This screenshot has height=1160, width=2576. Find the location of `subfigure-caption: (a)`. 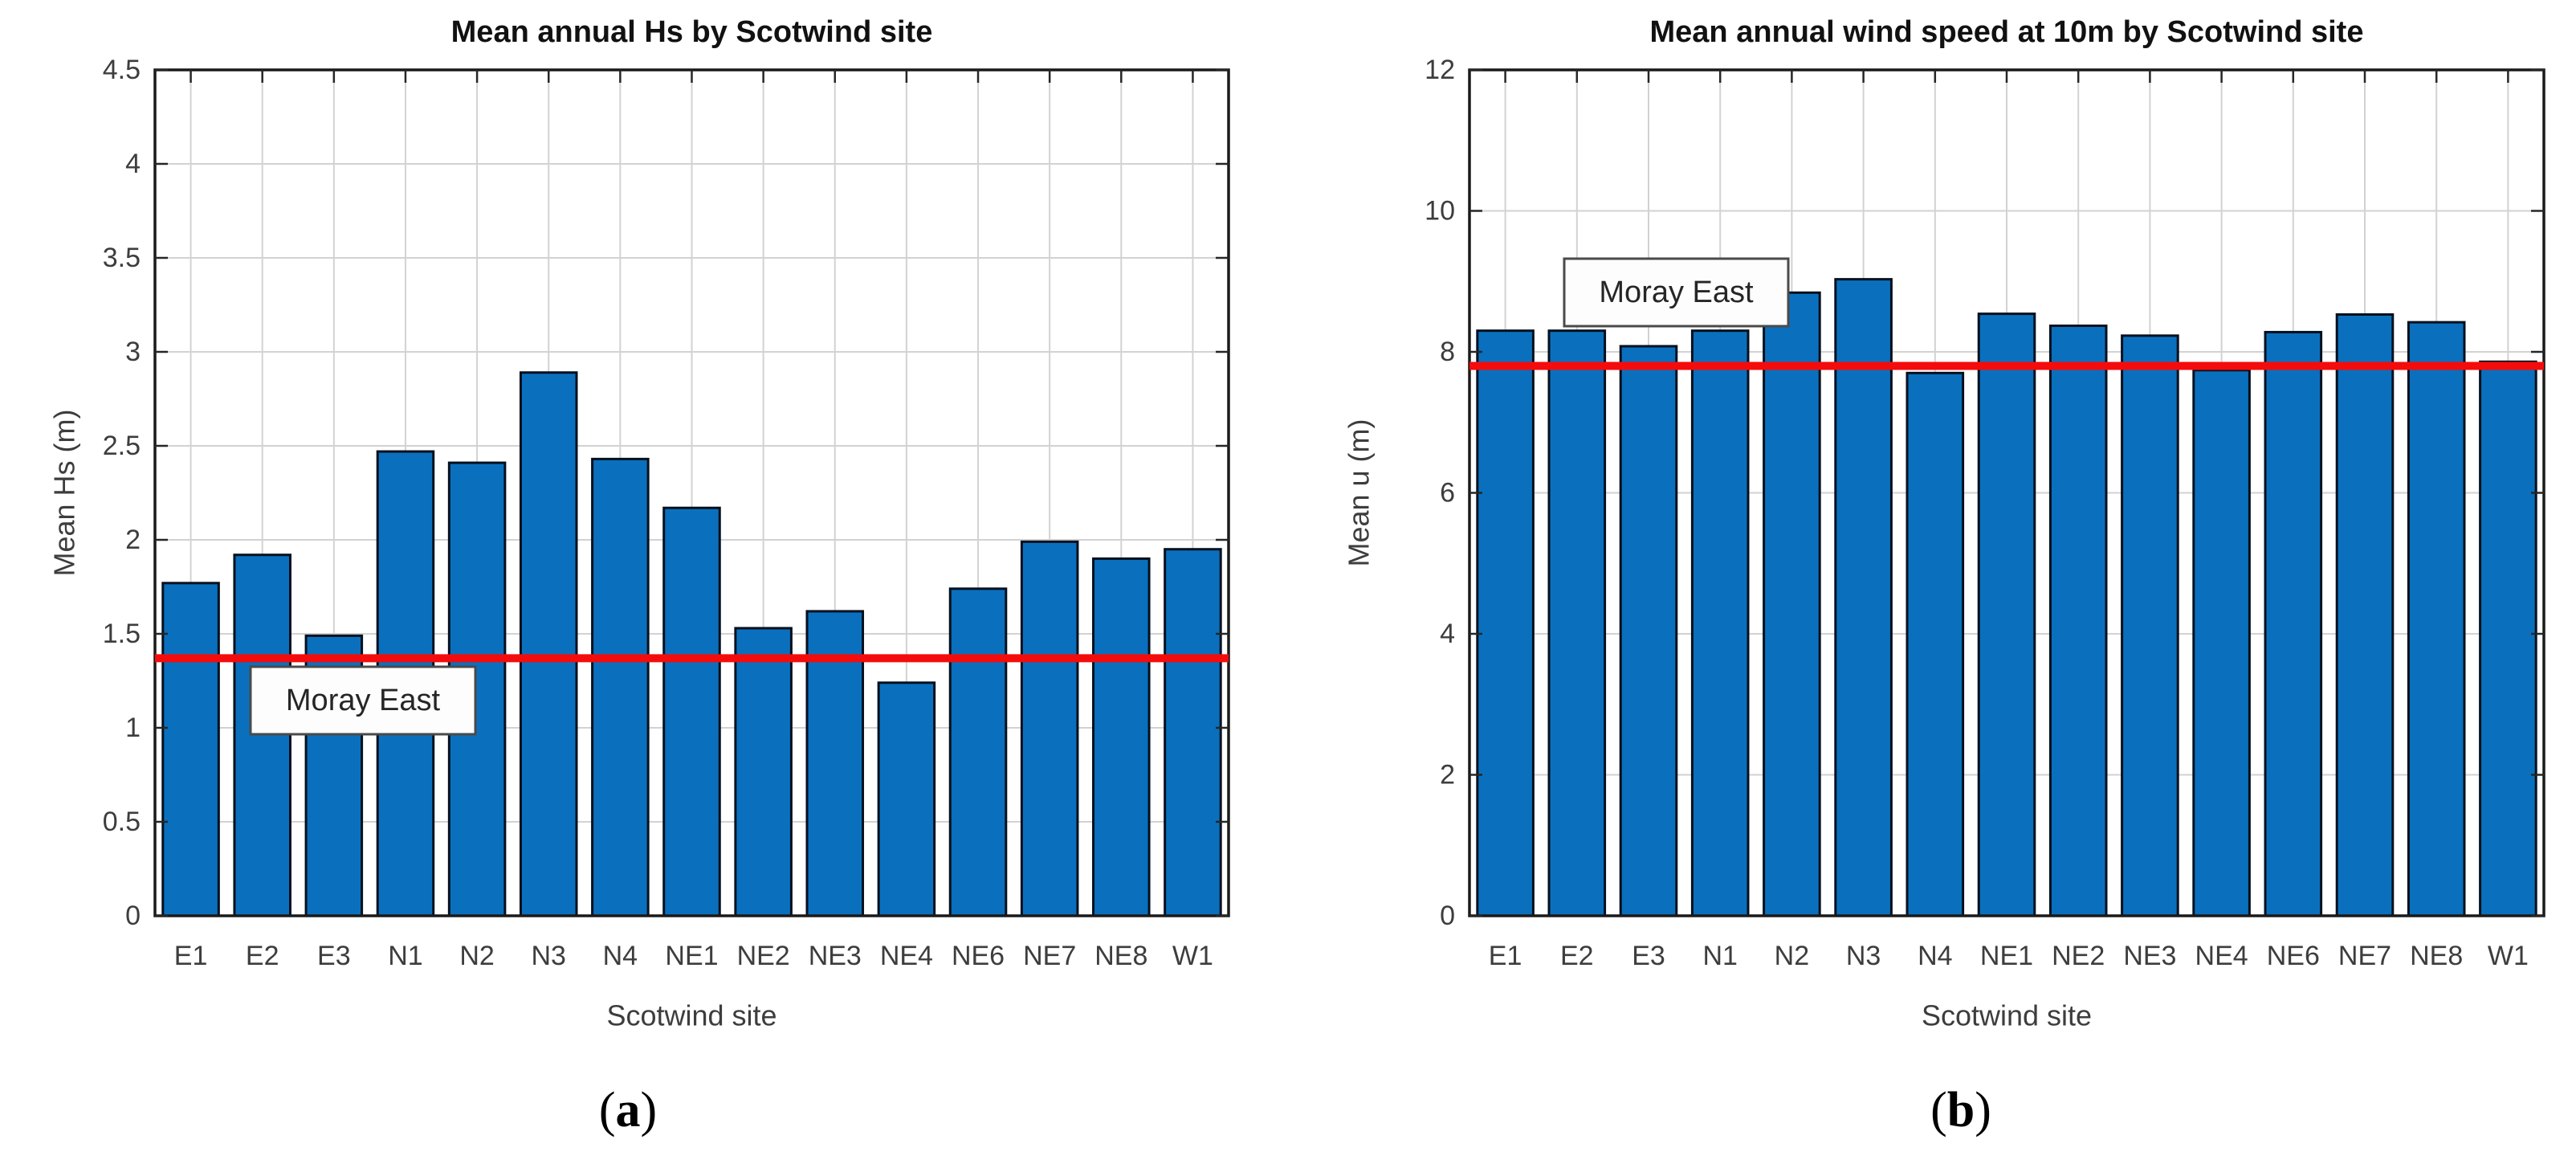

subfigure-caption: (a) is located at coordinates (628, 1110).